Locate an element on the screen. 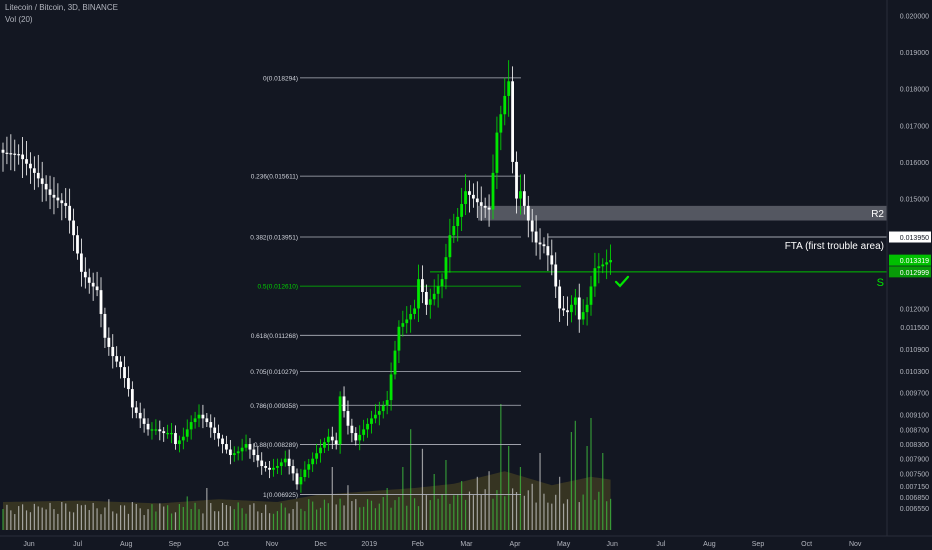 This screenshot has height=550, width=932. resistance-zone-r2 is located at coordinates (682, 213).